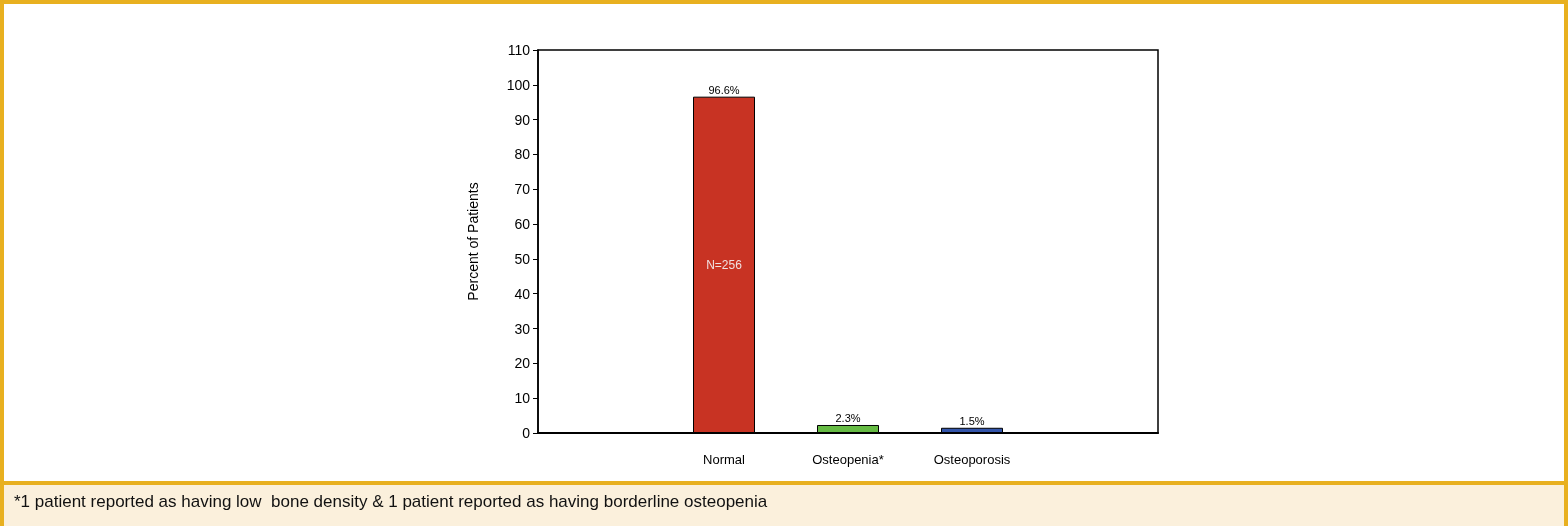  Describe the element at coordinates (522, 224) in the screenshot. I see `y-tick-label: 60` at that location.